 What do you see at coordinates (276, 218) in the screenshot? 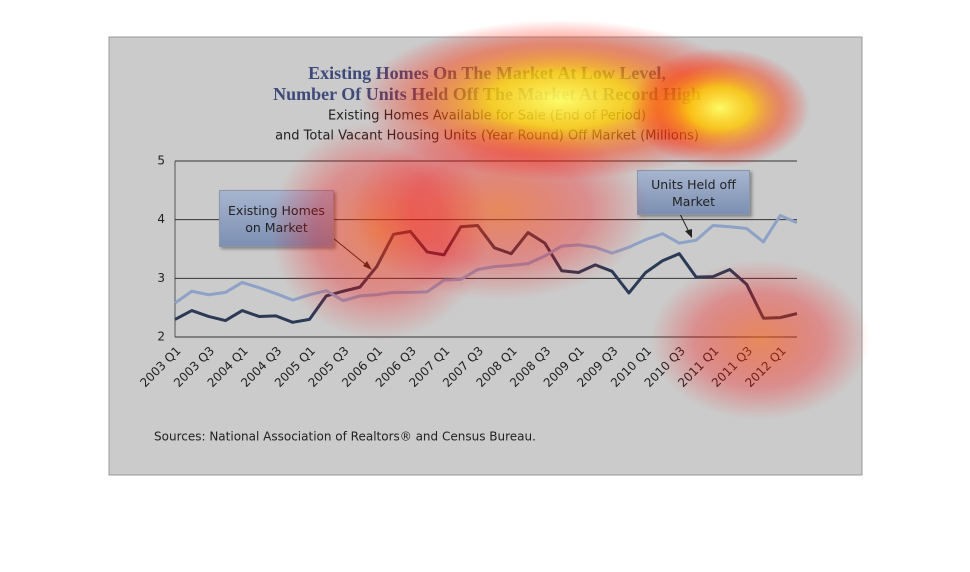
I see `series-callout: Existing Homes on Market` at bounding box center [276, 218].